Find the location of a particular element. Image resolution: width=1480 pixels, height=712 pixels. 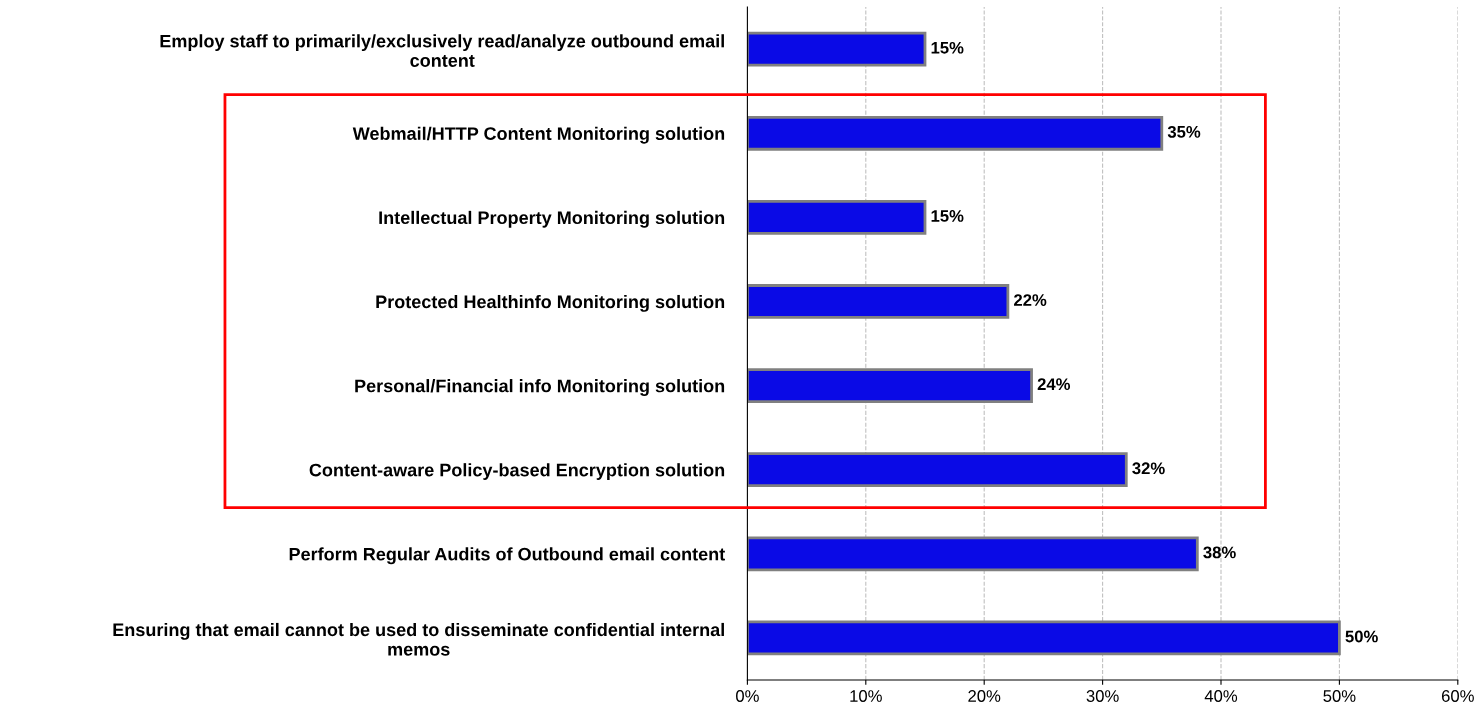

y-tick-label: Ensuring that email cannot be used to disseminate confidential internal memos is located at coordinates (418, 639).